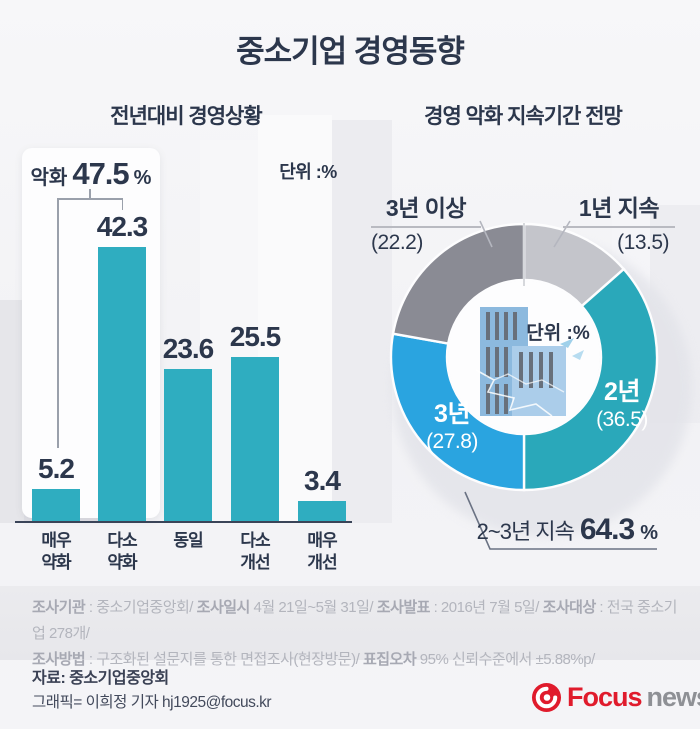  I want to click on donut-annotation: 2~3년 지속 64.3%, so click(529, 530).